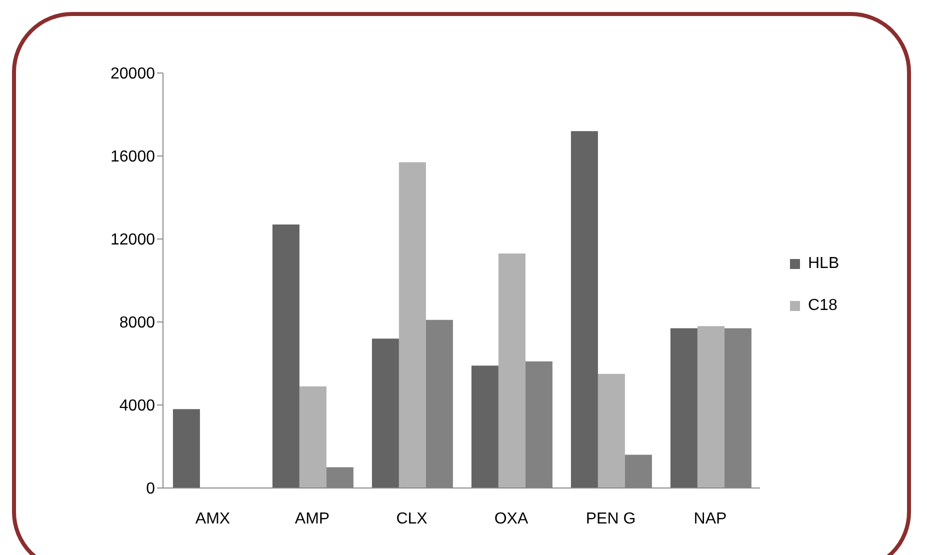  I want to click on legend-label: C18, so click(823, 306).